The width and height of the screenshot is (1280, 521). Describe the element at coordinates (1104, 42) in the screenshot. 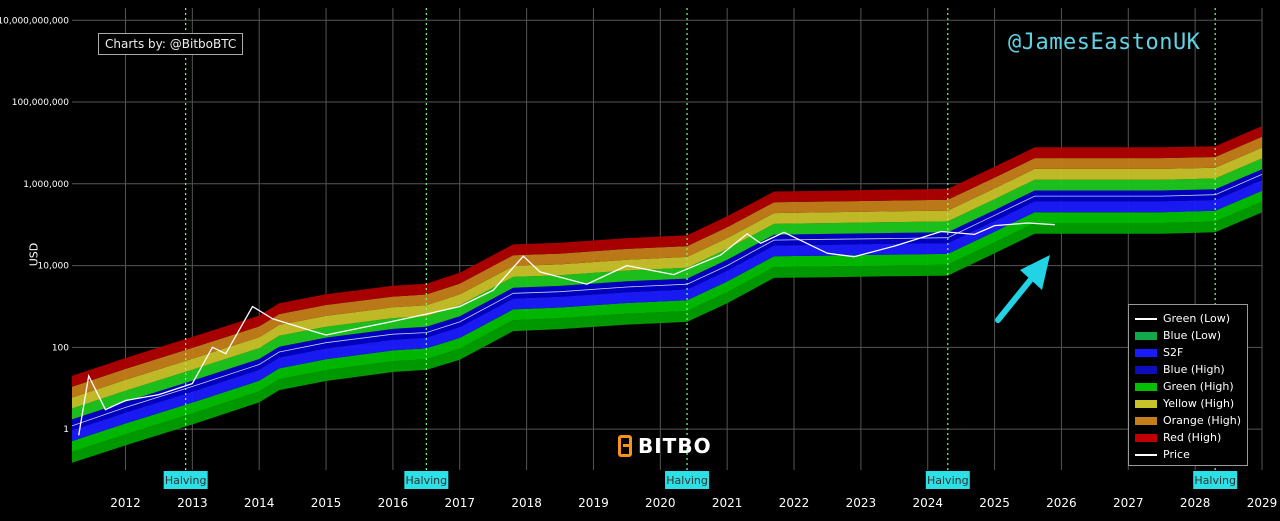

I see `author-handle: @JamesEastonUK` at that location.